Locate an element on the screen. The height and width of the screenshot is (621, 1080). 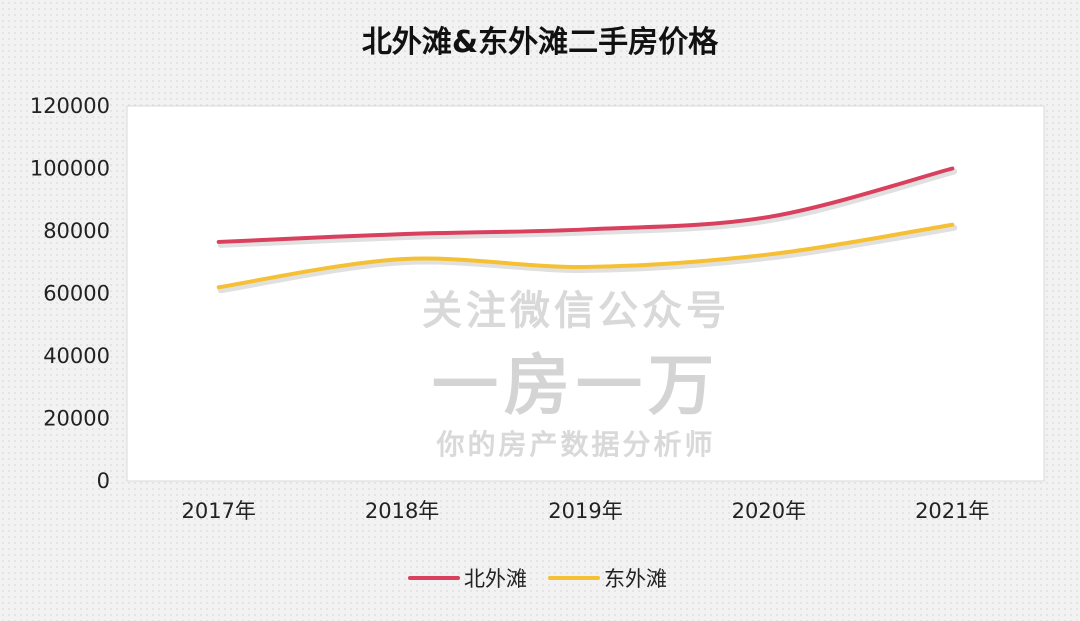
x-tick-label: 2018年 is located at coordinates (402, 511).